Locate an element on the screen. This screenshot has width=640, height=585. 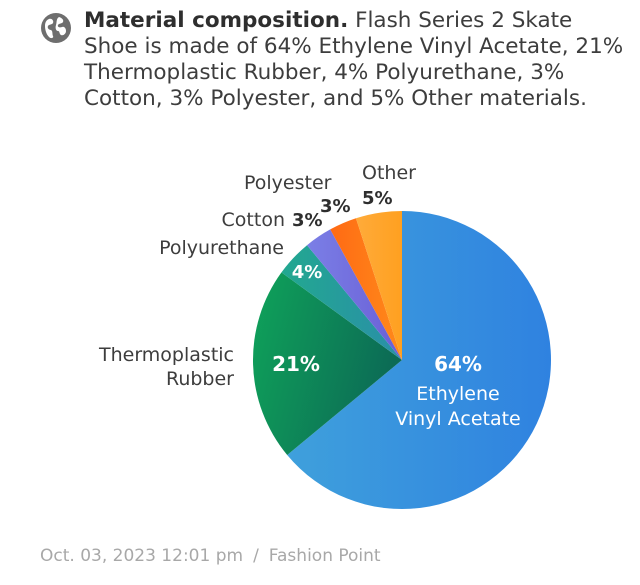
label-polyester-name: Polyester is located at coordinates (288, 183).